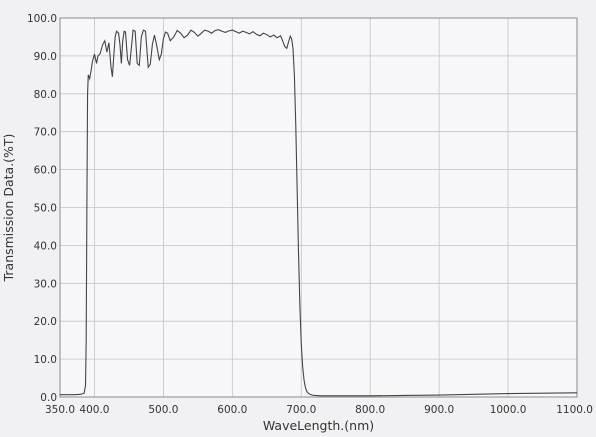 The height and width of the screenshot is (437, 596). I want to click on x-tick-label: 700.0, so click(301, 410).